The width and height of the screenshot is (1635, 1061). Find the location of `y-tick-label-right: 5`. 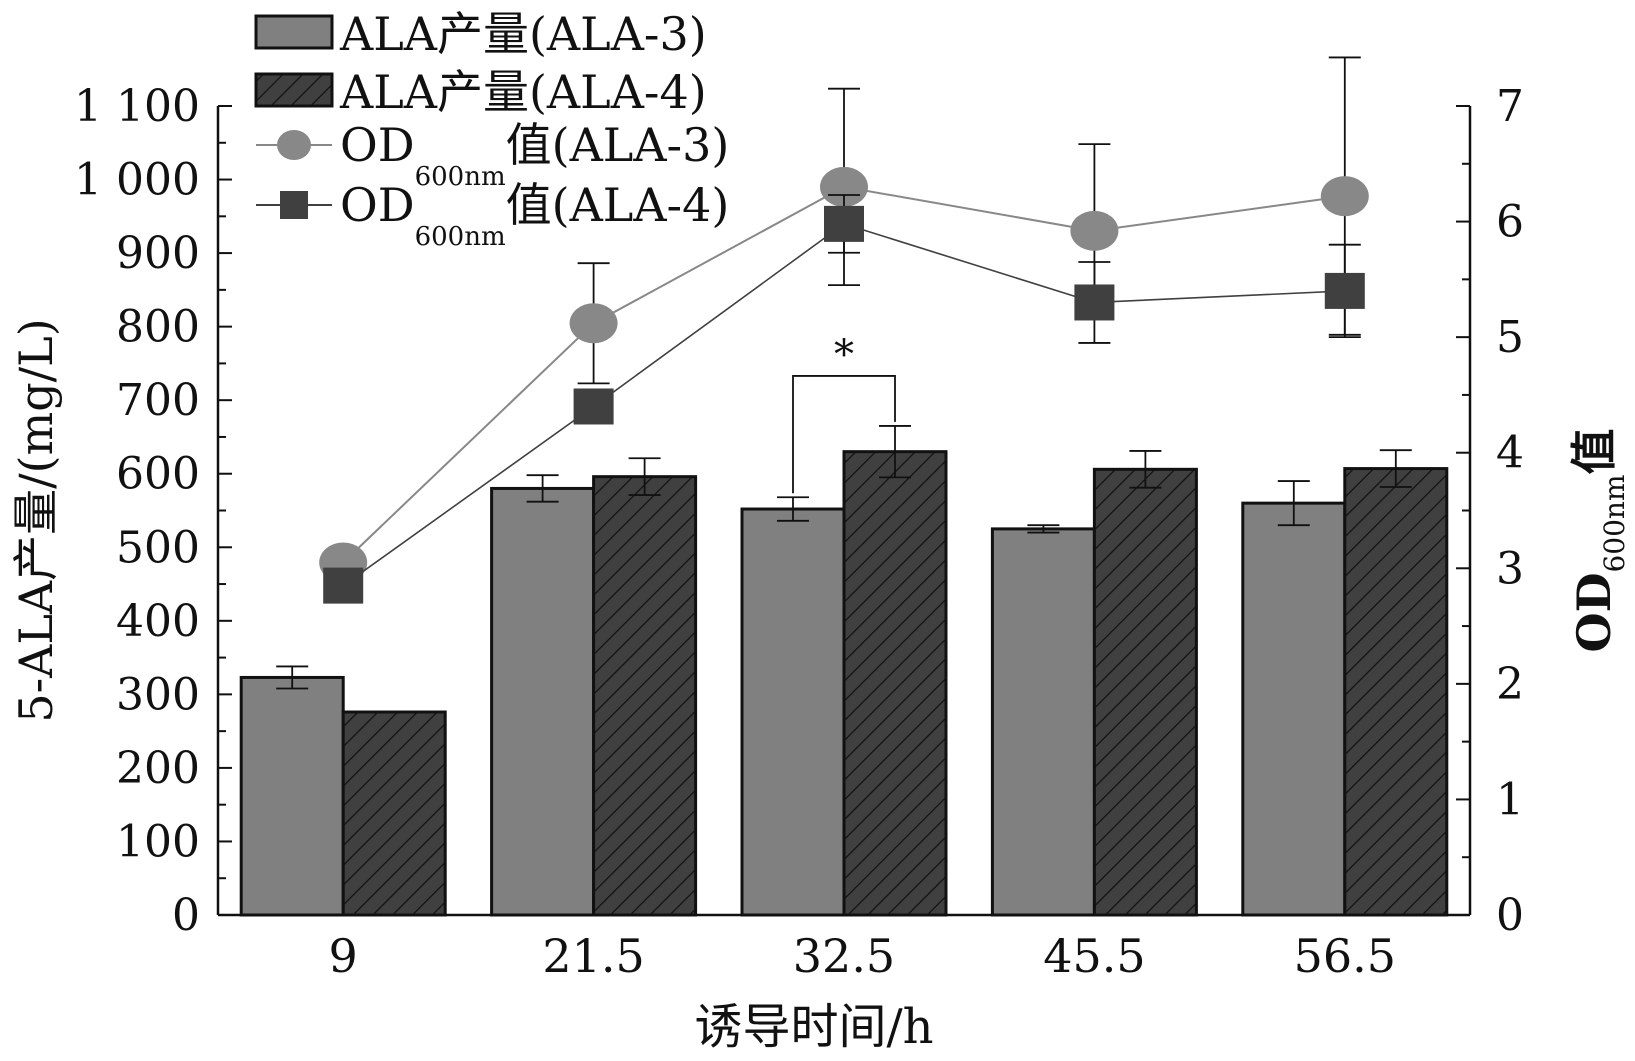

y-tick-label-right: 5 is located at coordinates (1510, 337).